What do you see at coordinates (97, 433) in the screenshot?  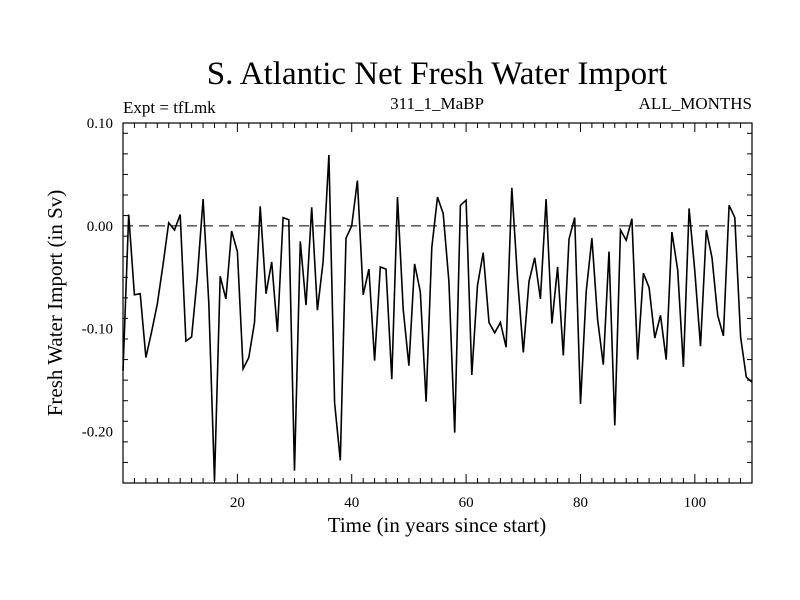 I see `y-tick-label: -0.20` at bounding box center [97, 433].